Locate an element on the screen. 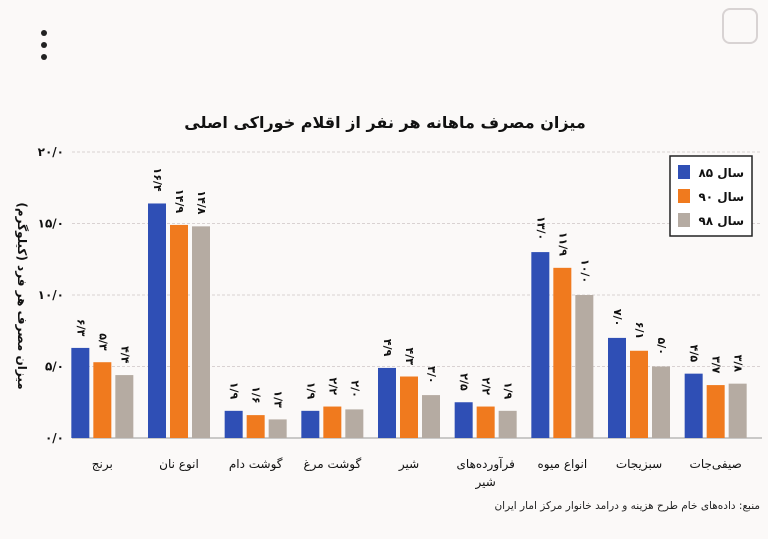 The width and height of the screenshot is (768, 539). data-label: ۶/۱ is located at coordinates (639, 330).